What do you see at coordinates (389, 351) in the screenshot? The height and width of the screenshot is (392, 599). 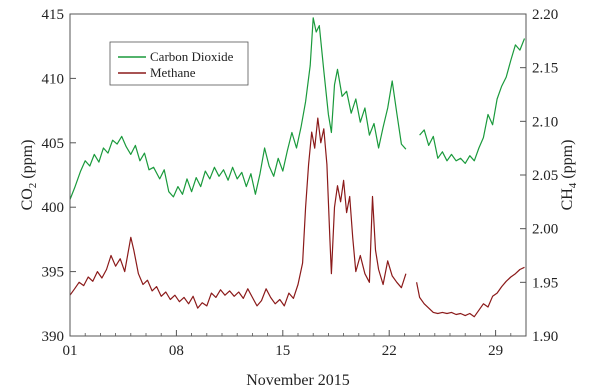 I see `x-tick-label: 22` at bounding box center [389, 351].